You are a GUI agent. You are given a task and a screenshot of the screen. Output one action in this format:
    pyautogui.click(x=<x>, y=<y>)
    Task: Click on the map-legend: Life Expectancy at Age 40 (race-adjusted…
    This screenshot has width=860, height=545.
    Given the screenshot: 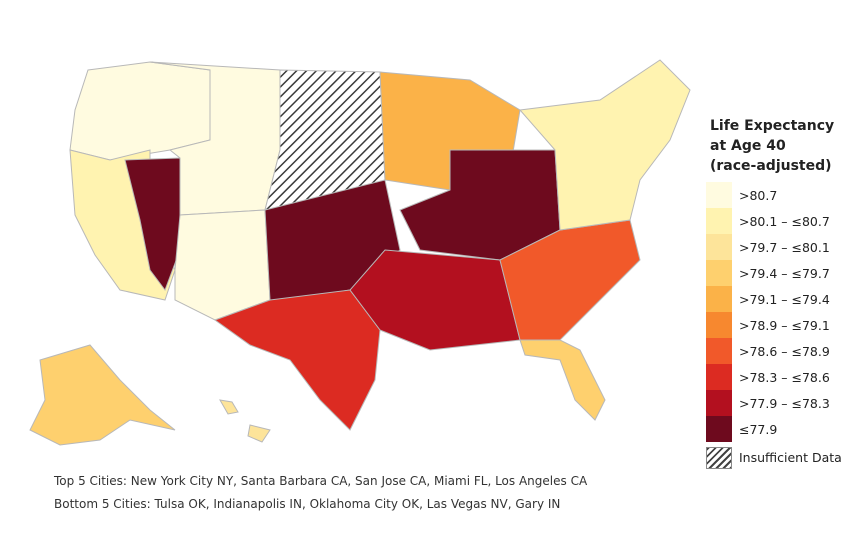 What is the action you would take?
    pyautogui.click(x=781, y=293)
    